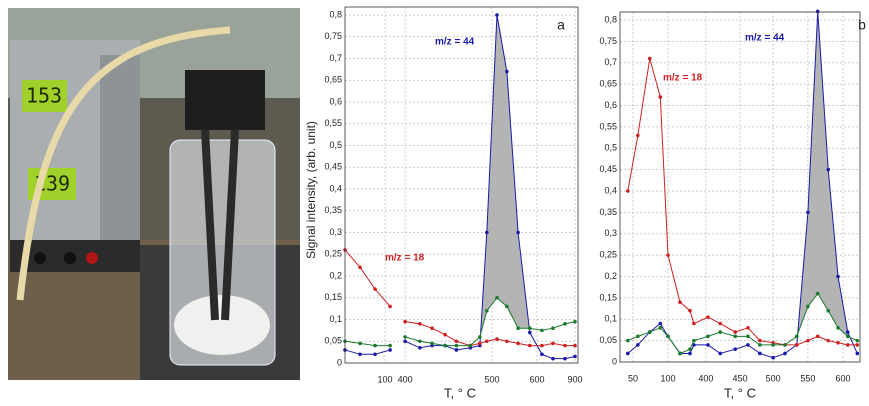  Describe the element at coordinates (610, 319) in the screenshot. I see `y-tick-label: 0,1` at that location.